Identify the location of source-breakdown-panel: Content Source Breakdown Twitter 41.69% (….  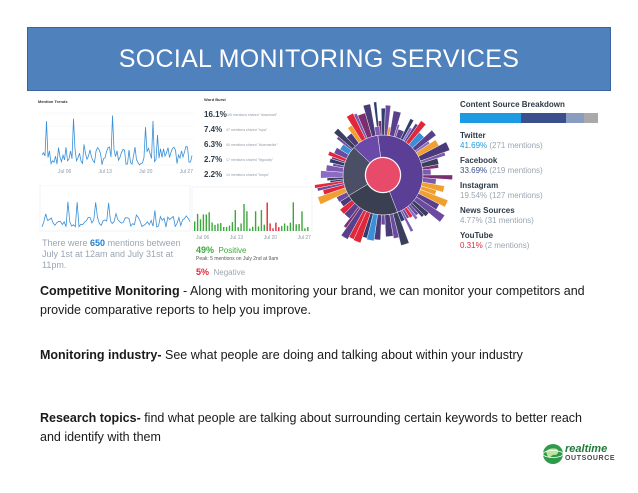
(532, 184).